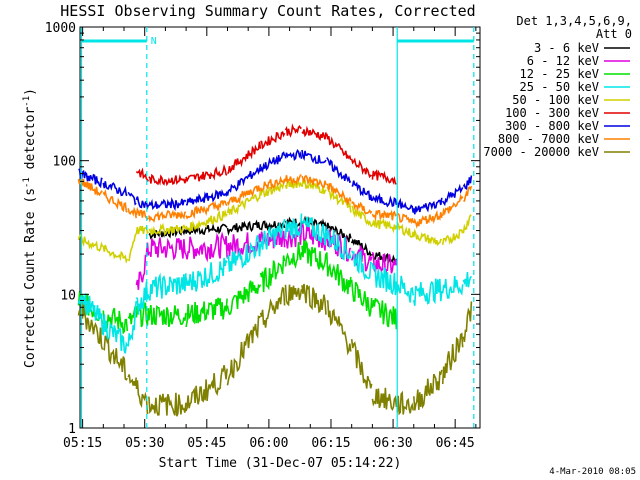  I want to click on legend-label: 50 - 100 keV, so click(555, 100).